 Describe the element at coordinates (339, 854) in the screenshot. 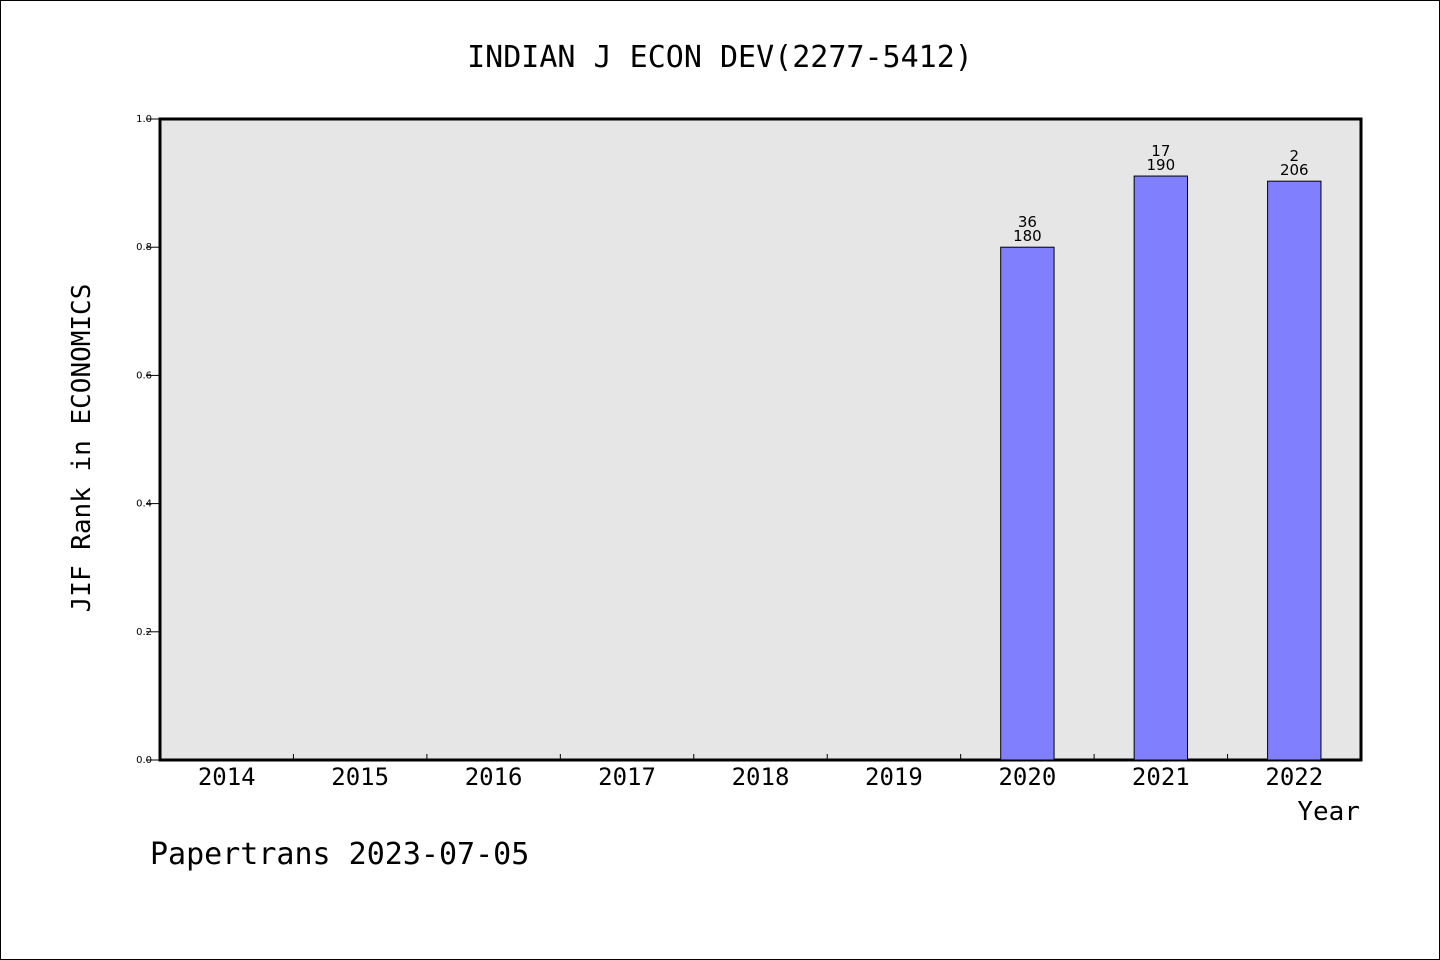

I see `footer-credit: Papertrans 2023-07-05` at that location.